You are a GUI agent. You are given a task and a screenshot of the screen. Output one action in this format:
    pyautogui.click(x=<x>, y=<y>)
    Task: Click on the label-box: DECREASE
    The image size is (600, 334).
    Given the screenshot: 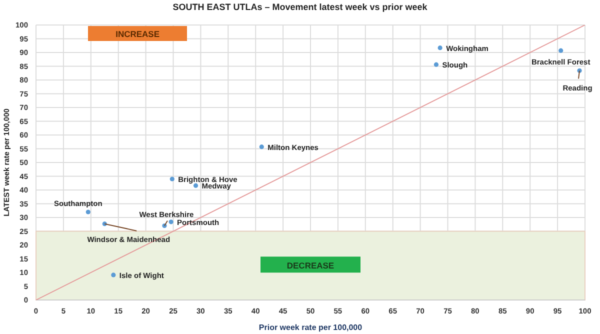 What is the action you would take?
    pyautogui.click(x=310, y=264)
    